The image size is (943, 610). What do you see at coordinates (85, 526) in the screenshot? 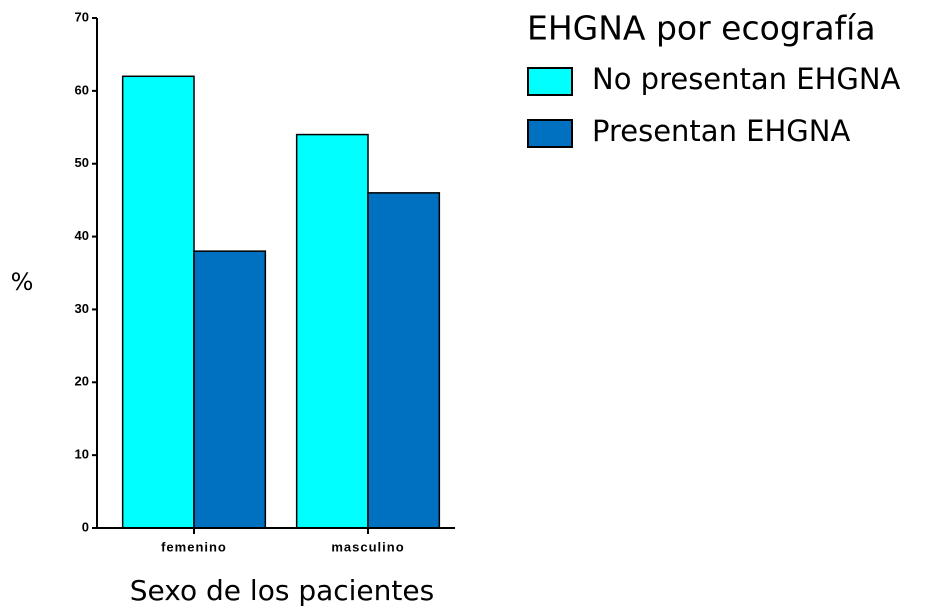
I see `y-tick-label: 0` at bounding box center [85, 526].